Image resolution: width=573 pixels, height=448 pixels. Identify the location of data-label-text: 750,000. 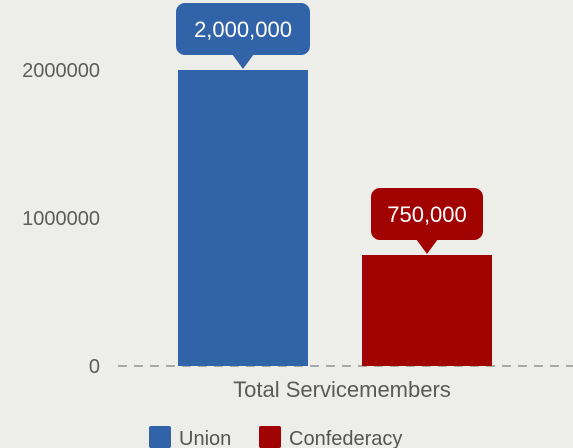
(427, 214).